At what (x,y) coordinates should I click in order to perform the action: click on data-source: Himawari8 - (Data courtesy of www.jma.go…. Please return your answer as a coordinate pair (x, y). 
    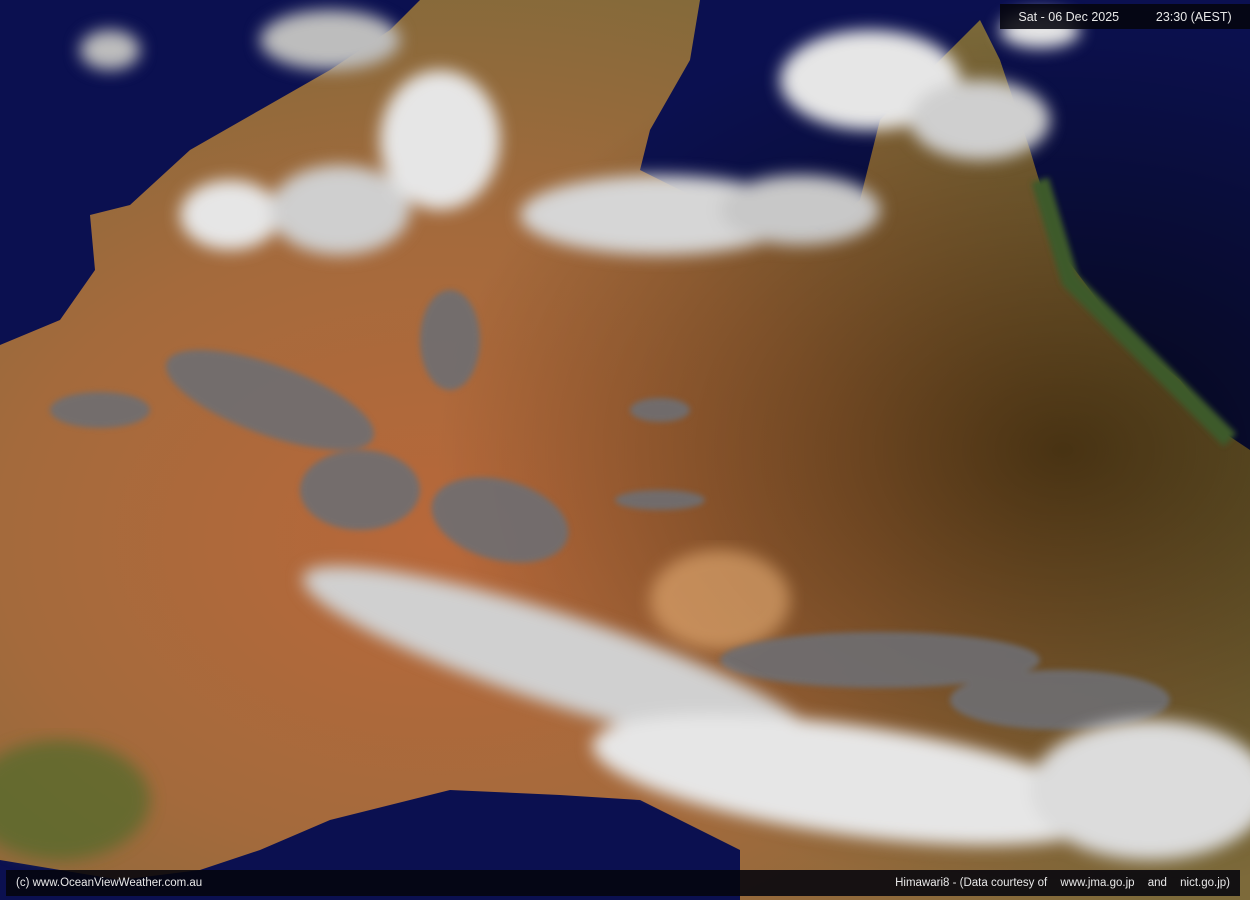
    Looking at the image, I should click on (1057, 883).